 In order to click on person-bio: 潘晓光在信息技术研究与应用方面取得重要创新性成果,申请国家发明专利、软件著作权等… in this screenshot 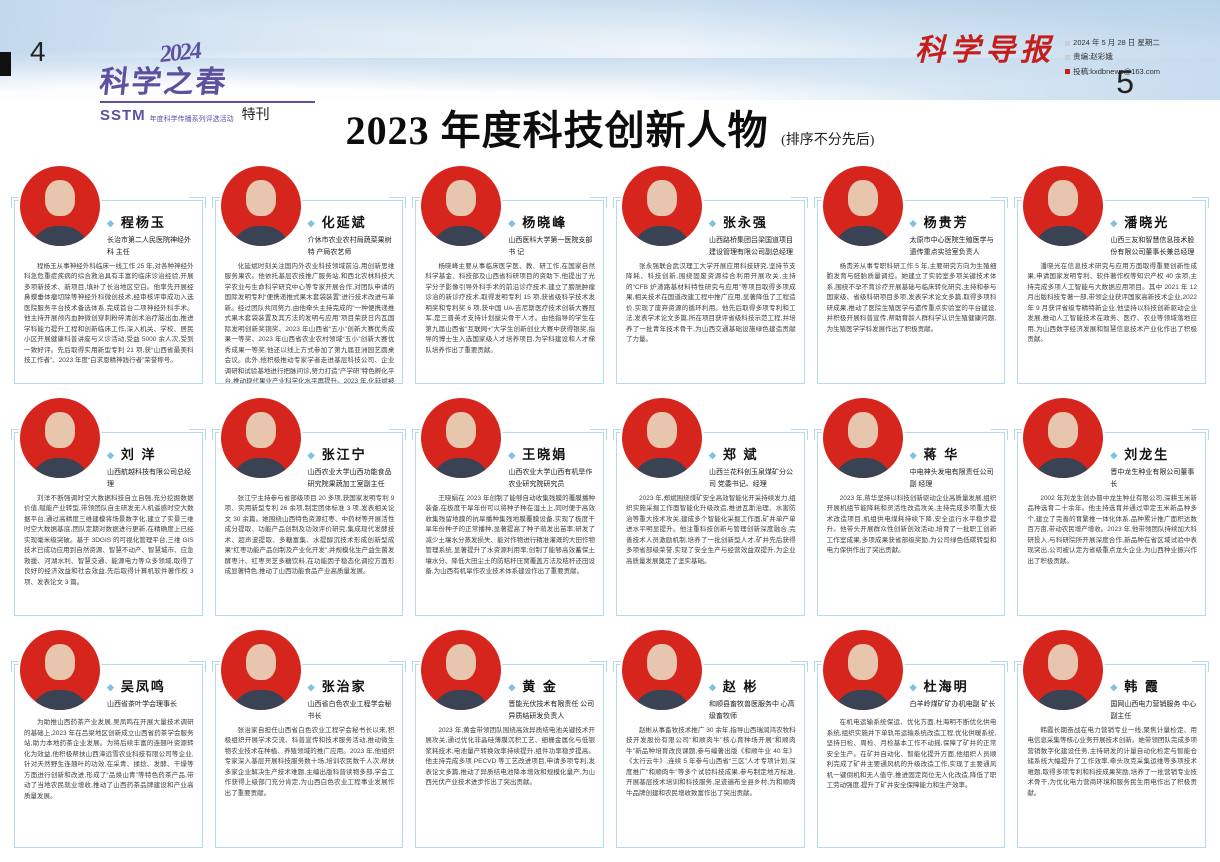, I will do `click(1112, 303)`.